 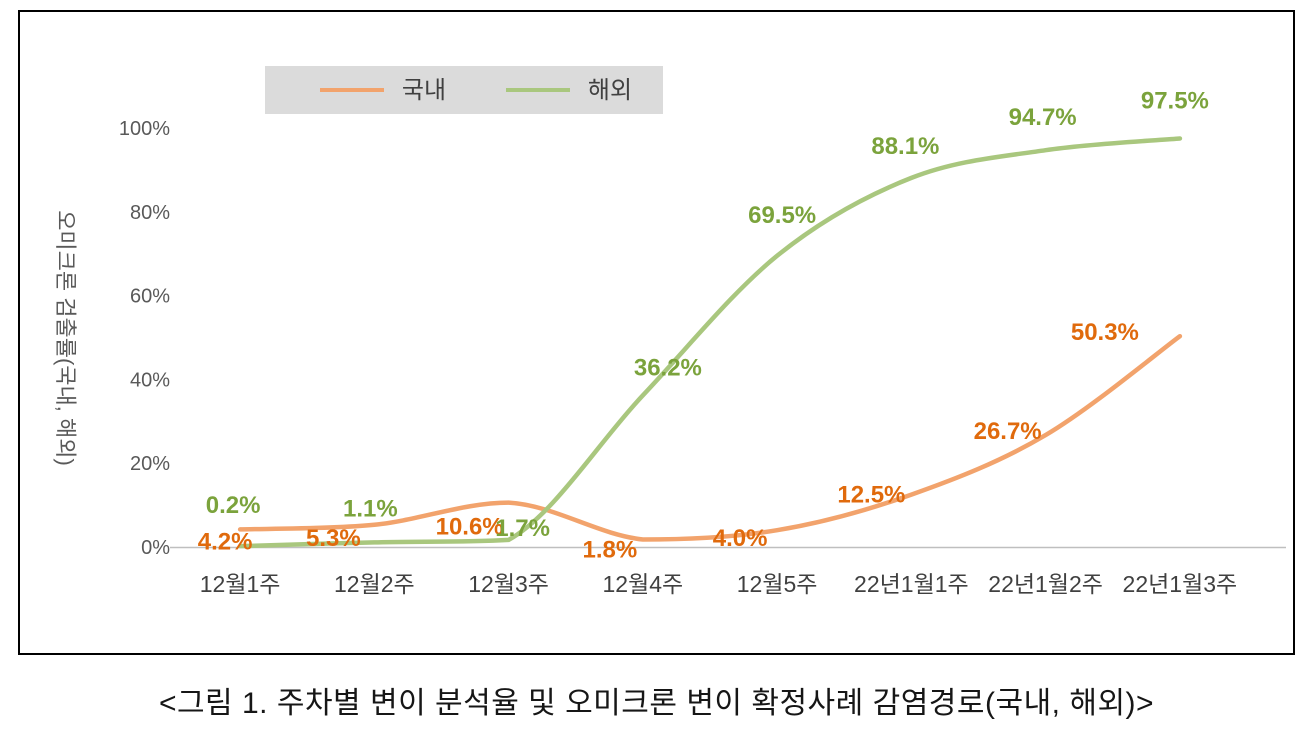 What do you see at coordinates (522, 528) in the screenshot?
I see `data-label-overseas: 1.7%` at bounding box center [522, 528].